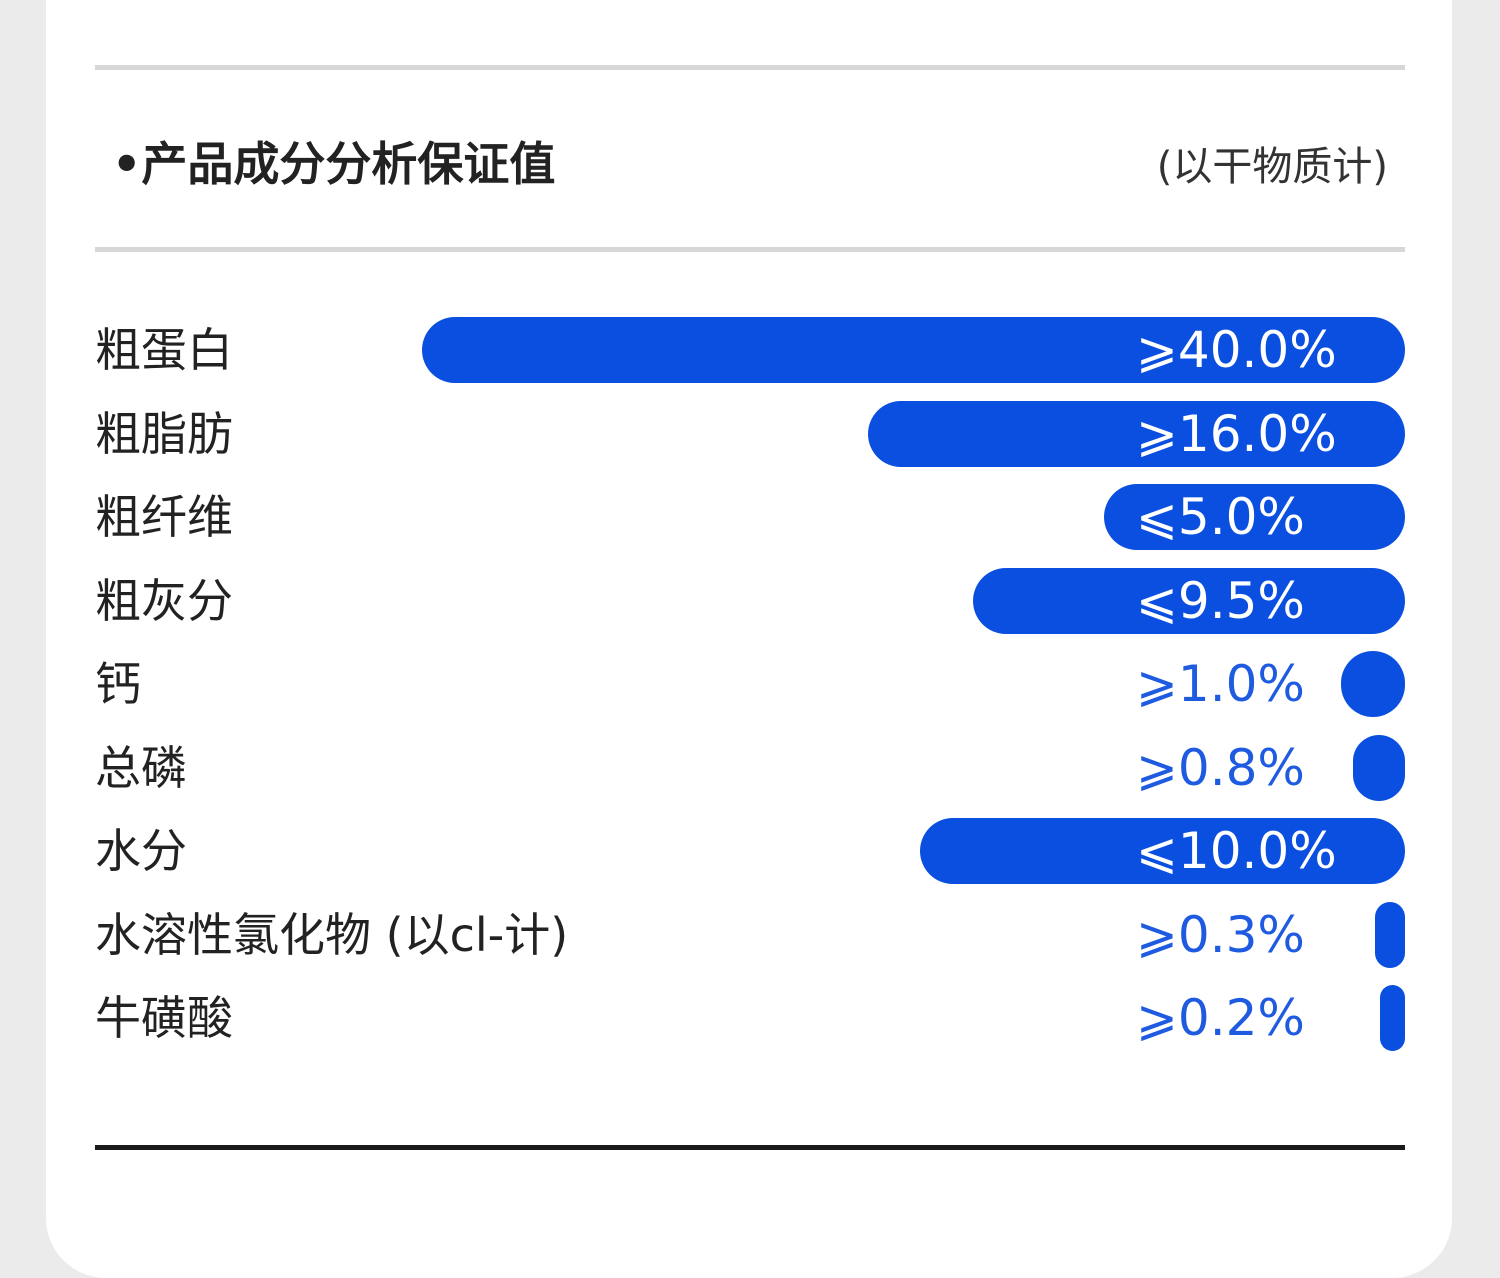 Image resolution: width=1500 pixels, height=1278 pixels. I want to click on category-label: 钙, so click(118, 684).